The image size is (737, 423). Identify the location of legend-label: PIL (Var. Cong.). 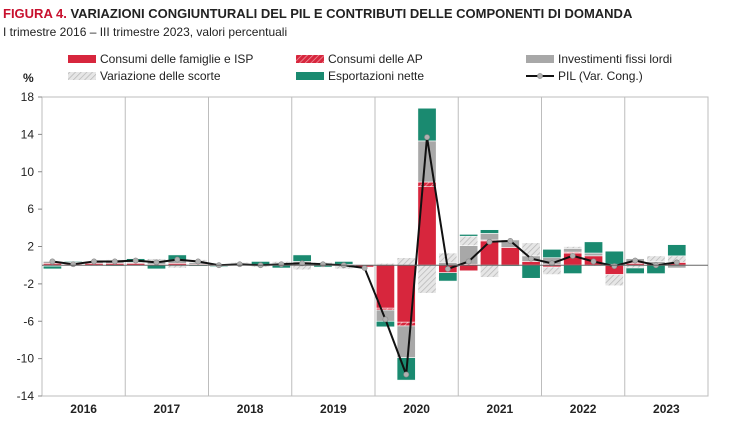
(600, 76).